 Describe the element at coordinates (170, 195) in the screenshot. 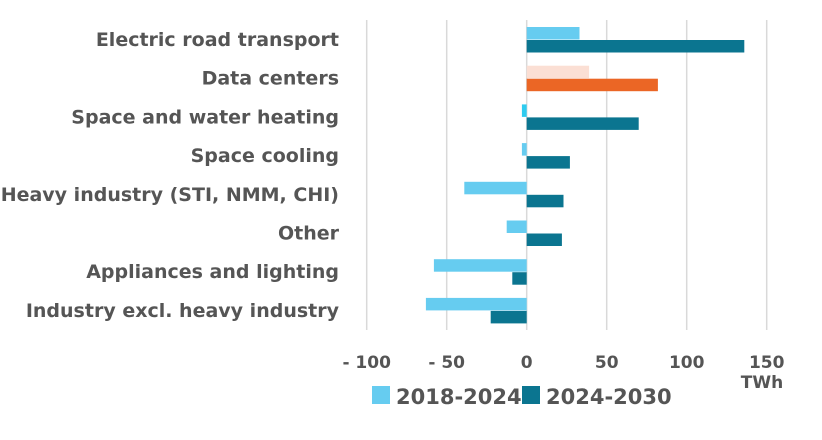

I see `category-label: Heavy industry (STI, NMM, CHI)` at that location.